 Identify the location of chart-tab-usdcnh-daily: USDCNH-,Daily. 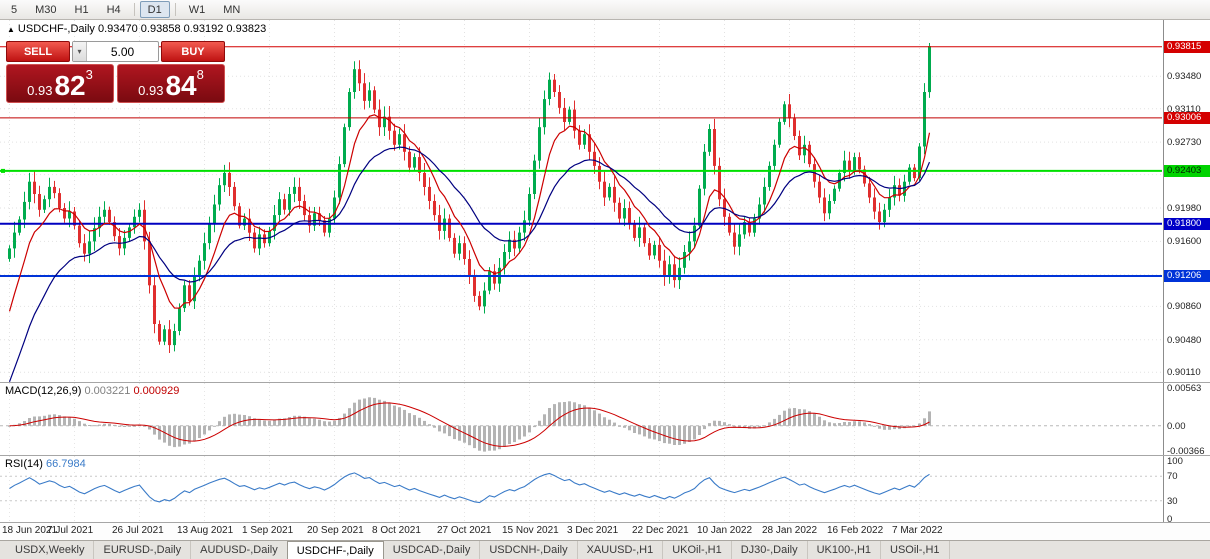
(529, 550).